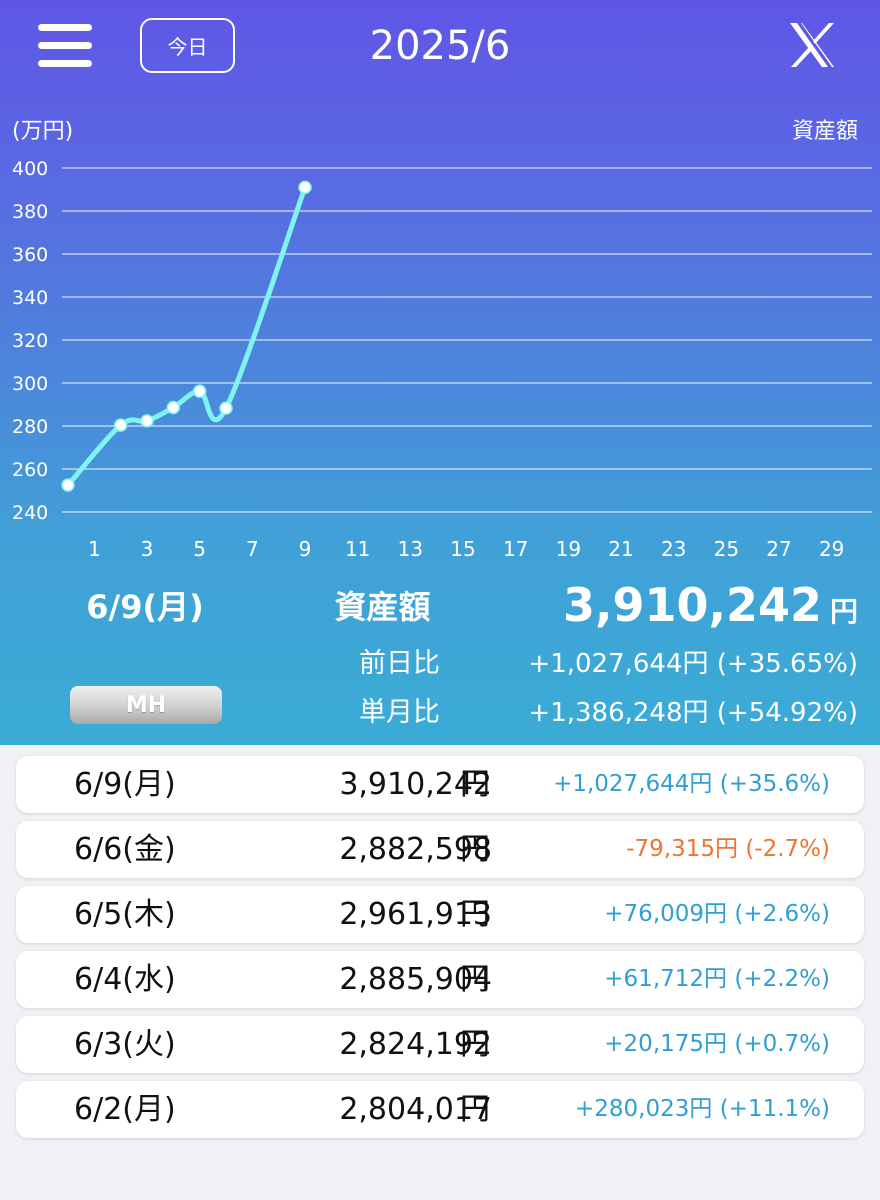  Describe the element at coordinates (125, 784) in the screenshot. I see `row-date: 6/9(月)` at that location.